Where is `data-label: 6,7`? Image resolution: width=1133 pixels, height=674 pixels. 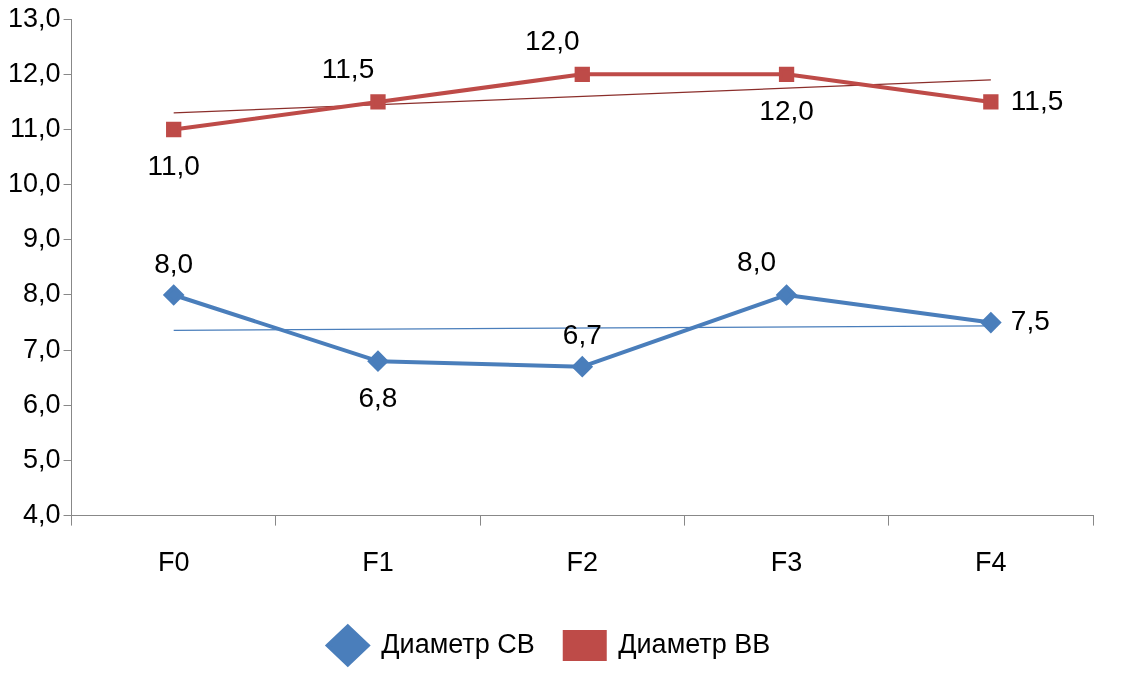 data-label: 6,7 is located at coordinates (582, 335).